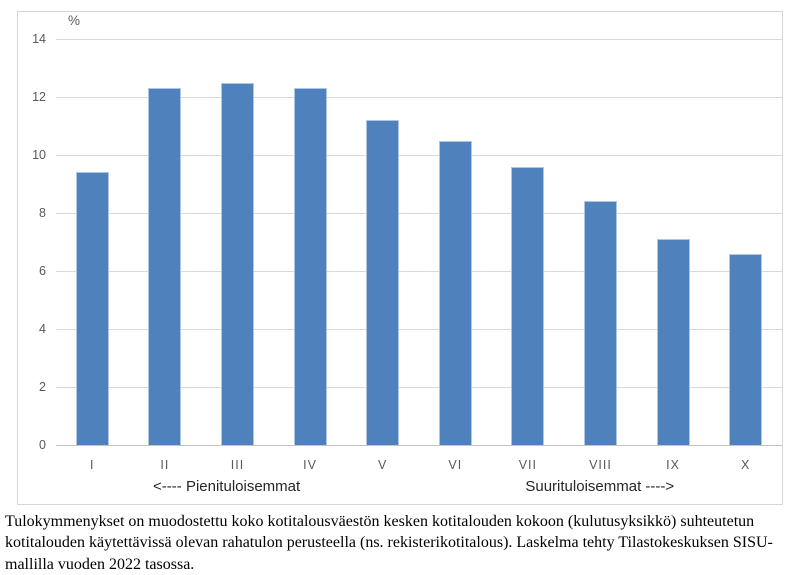  I want to click on x-axis-line, so click(419, 445).